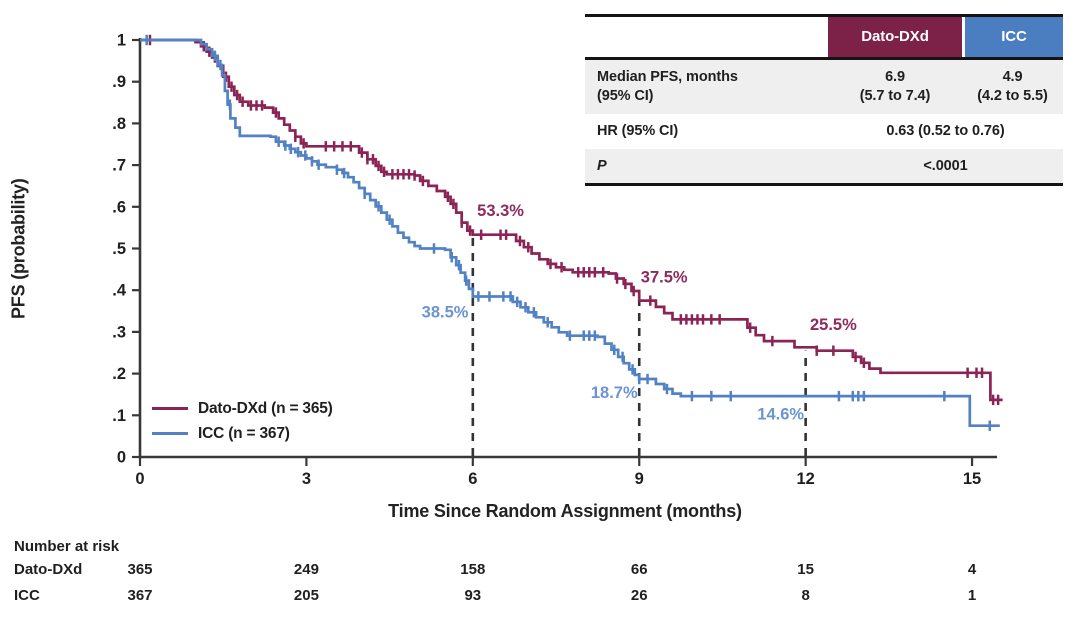  Describe the element at coordinates (639, 569) in the screenshot. I see `risk-count: 66` at that location.